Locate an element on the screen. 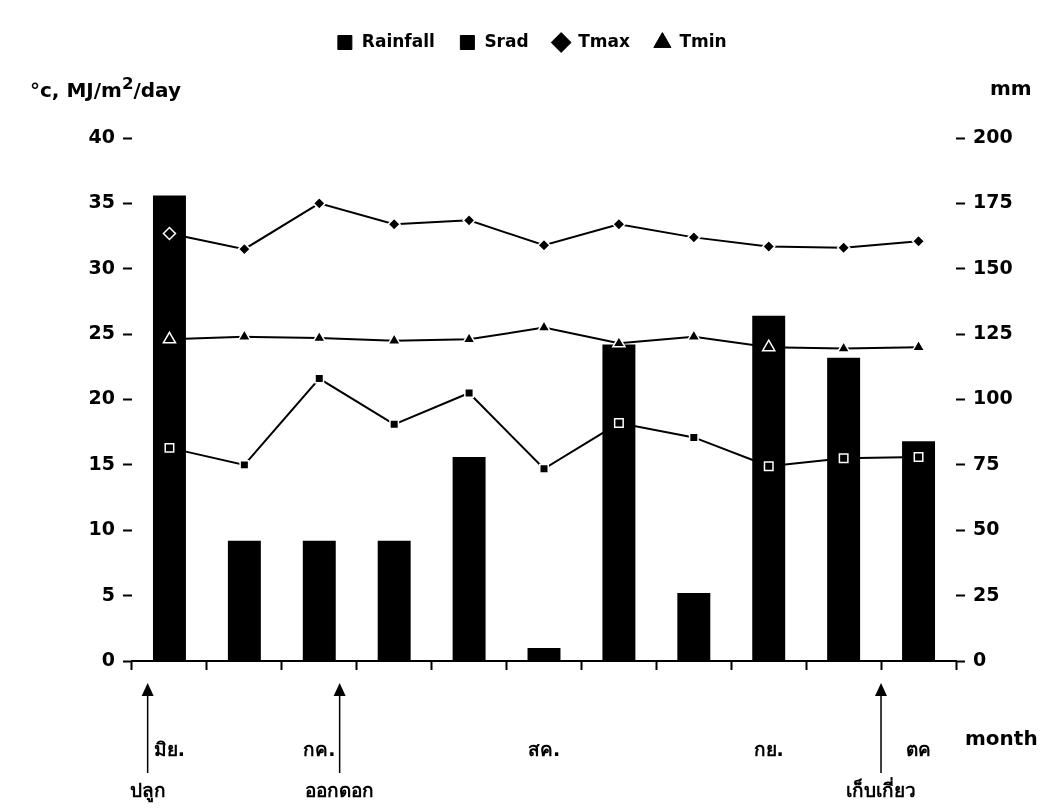  text: ออกดอก is located at coordinates (340, 790).